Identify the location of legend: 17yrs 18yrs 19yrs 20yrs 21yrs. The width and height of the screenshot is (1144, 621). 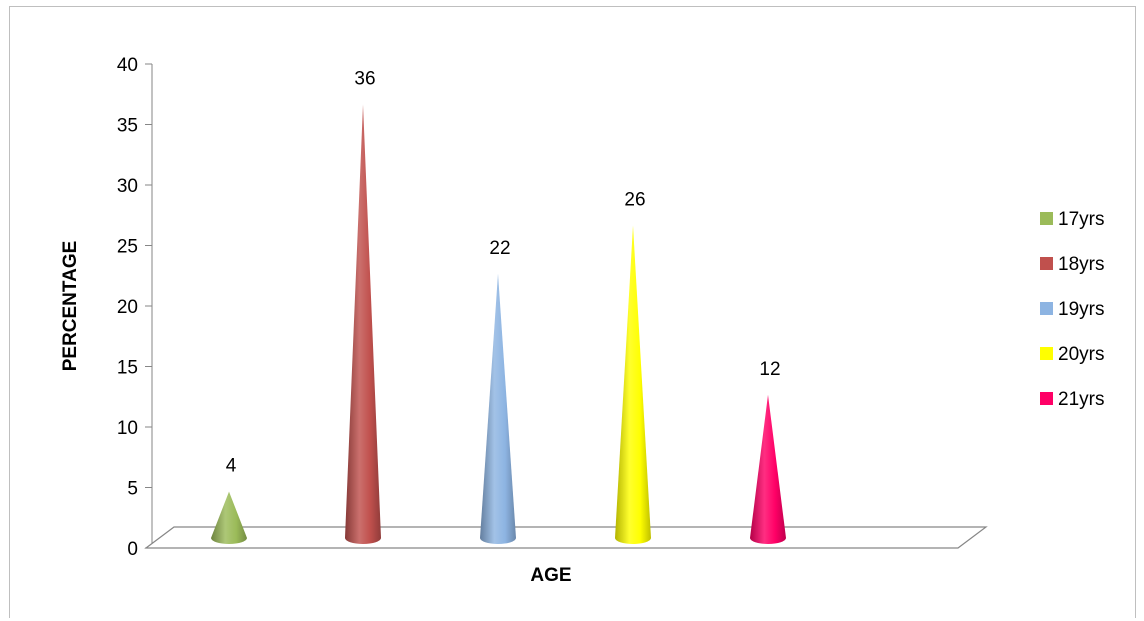
(1072, 309).